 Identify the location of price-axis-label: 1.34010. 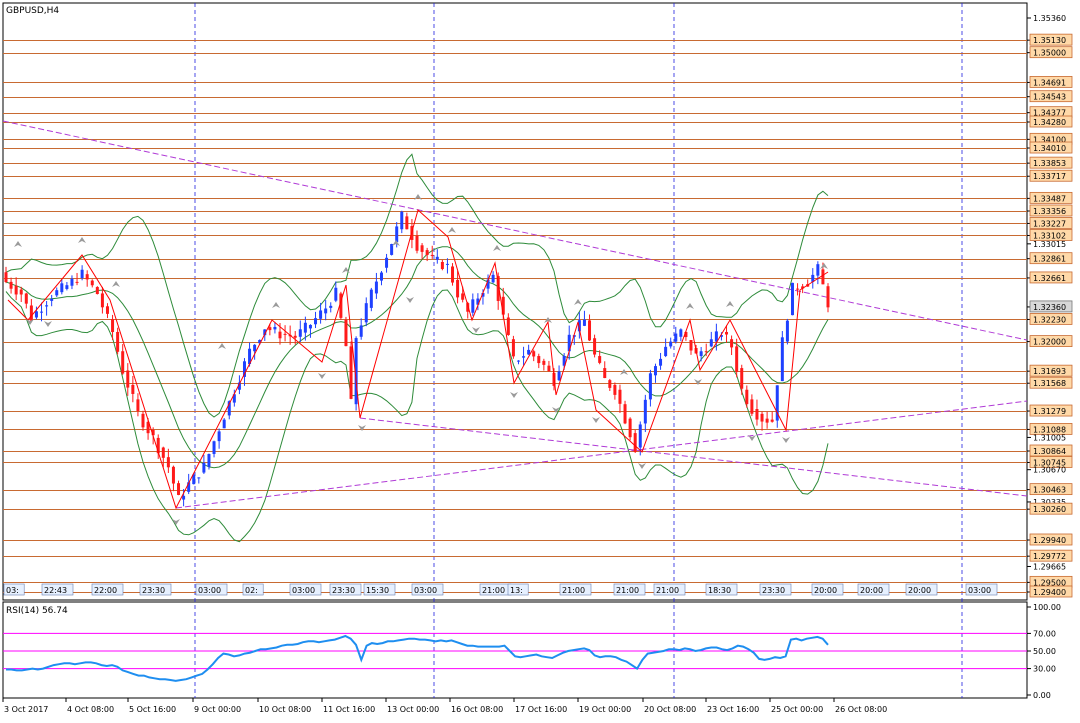
(1049, 148).